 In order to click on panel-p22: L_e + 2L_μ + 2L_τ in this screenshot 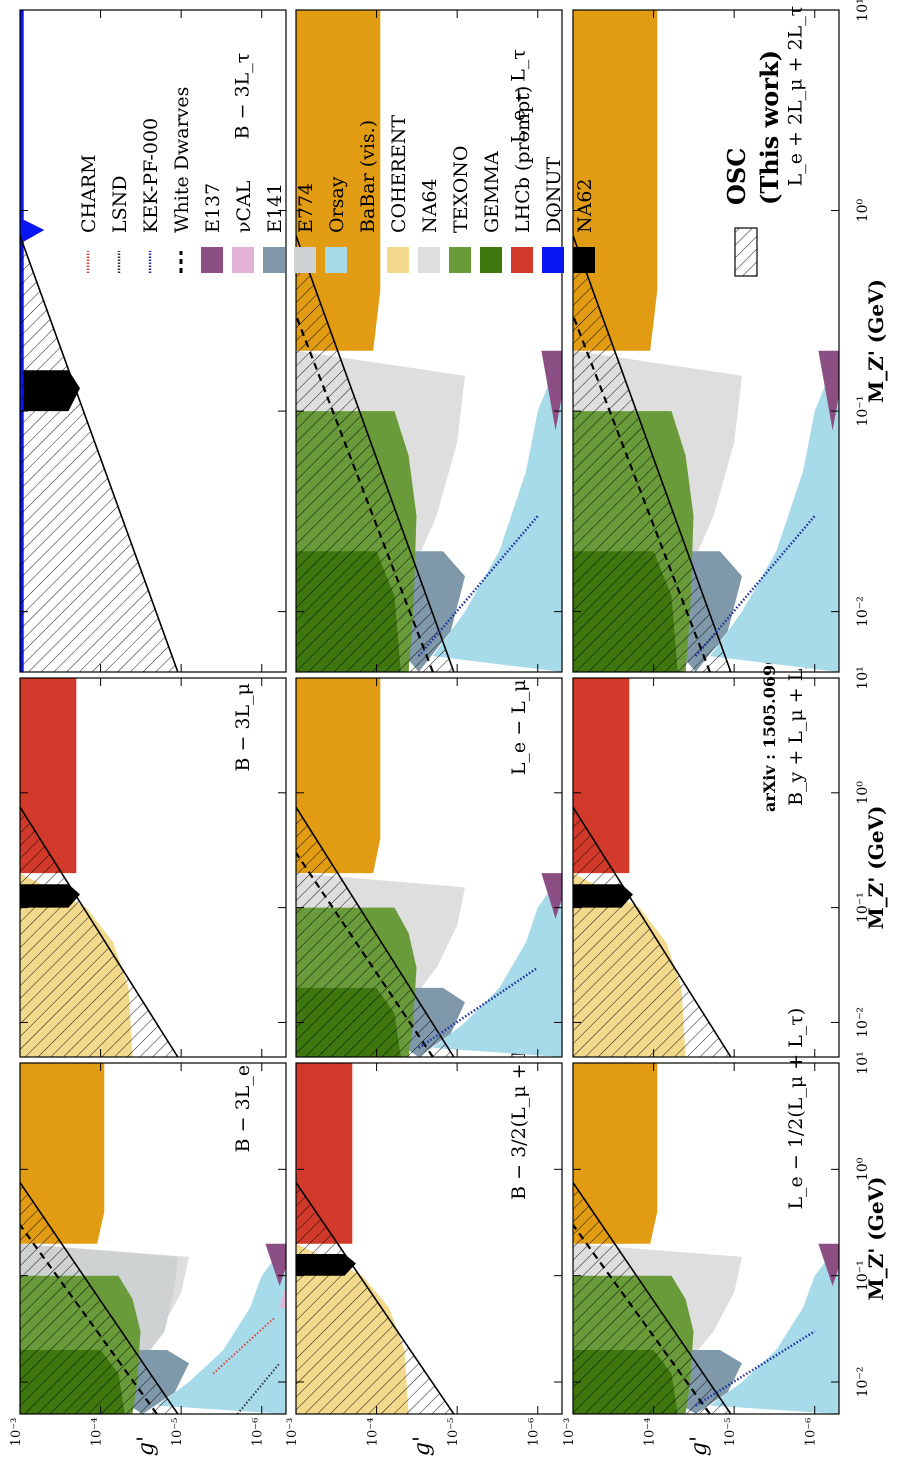, I will do `click(706, 339)`.